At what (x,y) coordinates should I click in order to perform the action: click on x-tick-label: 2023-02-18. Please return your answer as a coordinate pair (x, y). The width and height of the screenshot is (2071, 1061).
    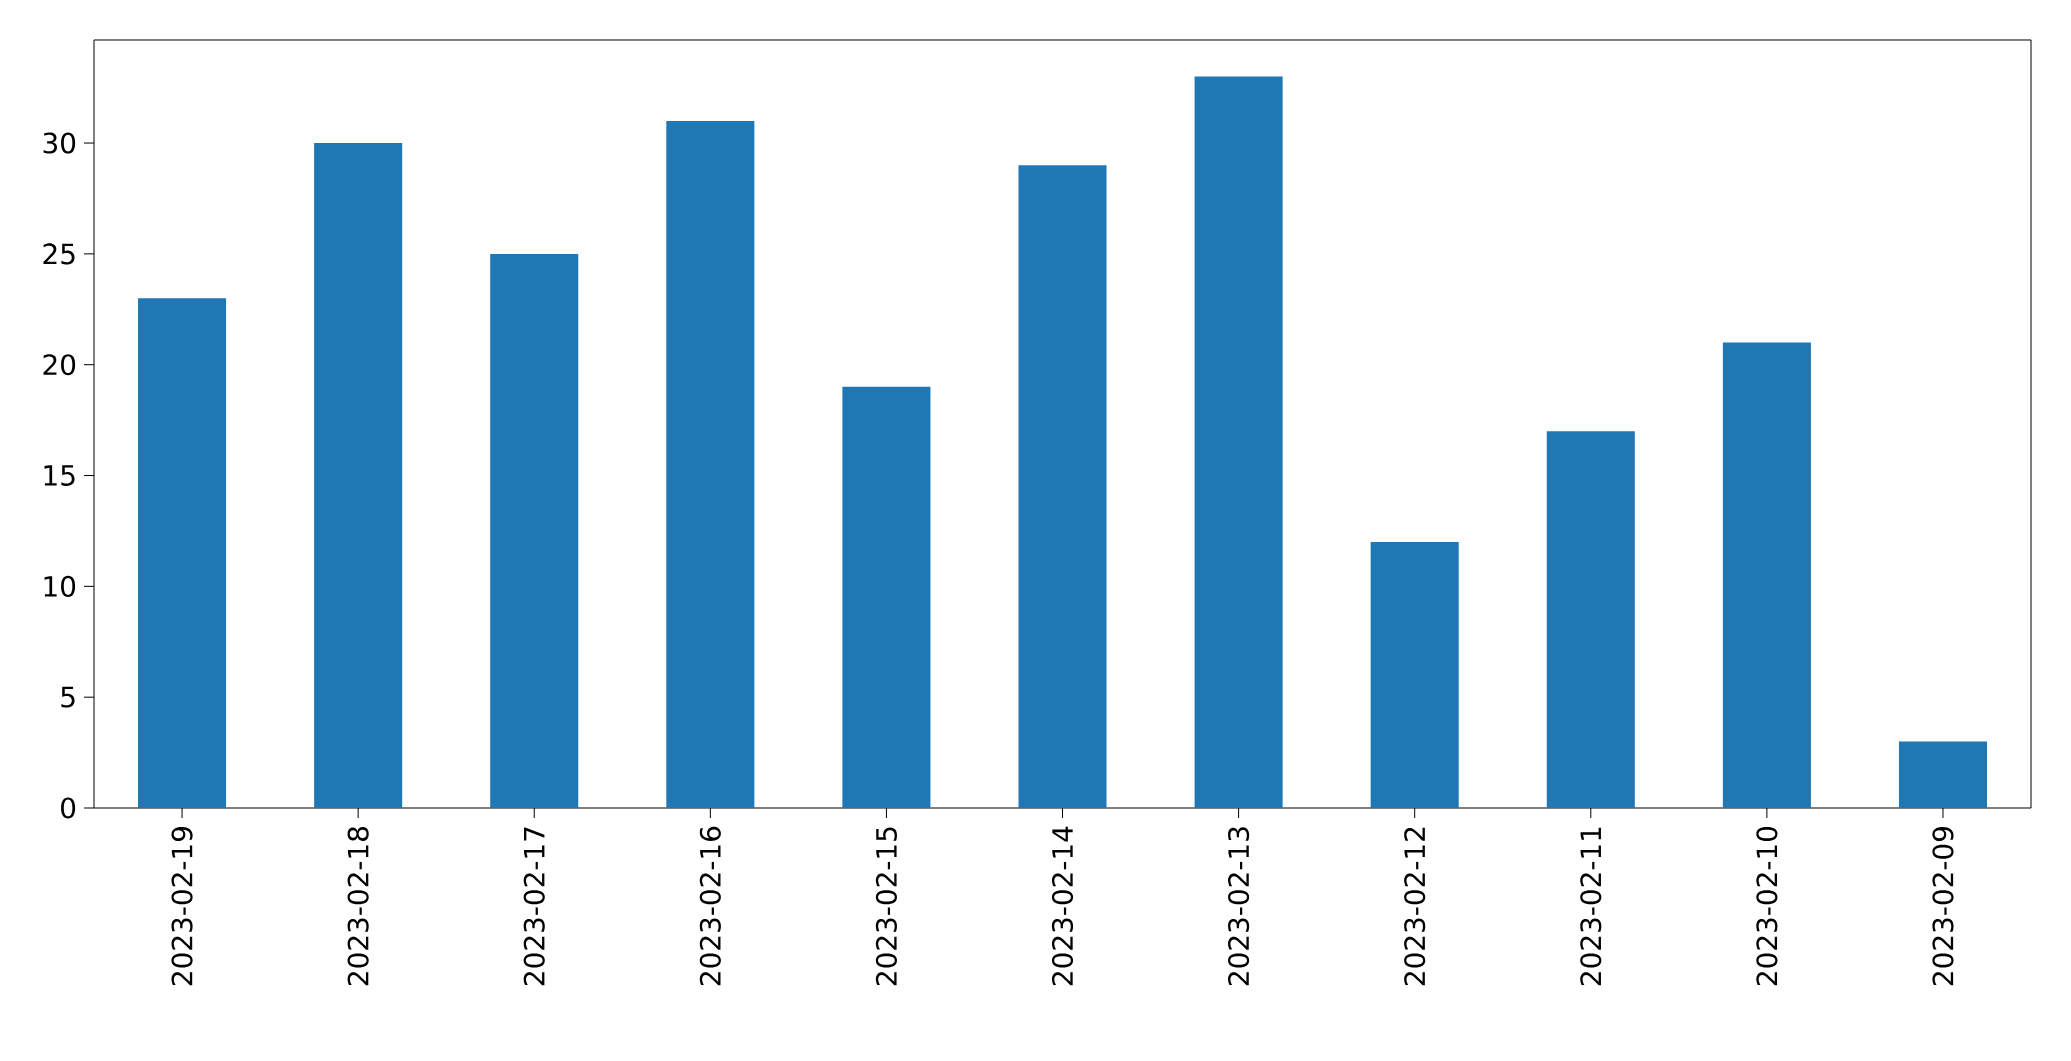
    Looking at the image, I should click on (358, 906).